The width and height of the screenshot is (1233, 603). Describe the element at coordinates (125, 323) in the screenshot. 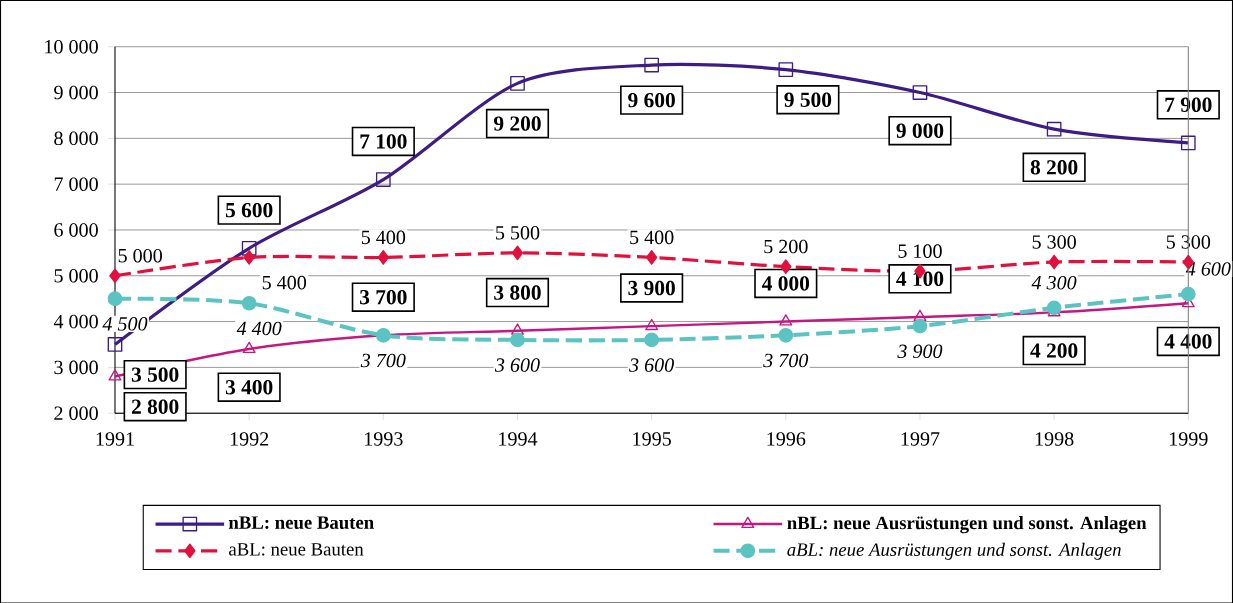

I see `data-label: 4 500` at that location.